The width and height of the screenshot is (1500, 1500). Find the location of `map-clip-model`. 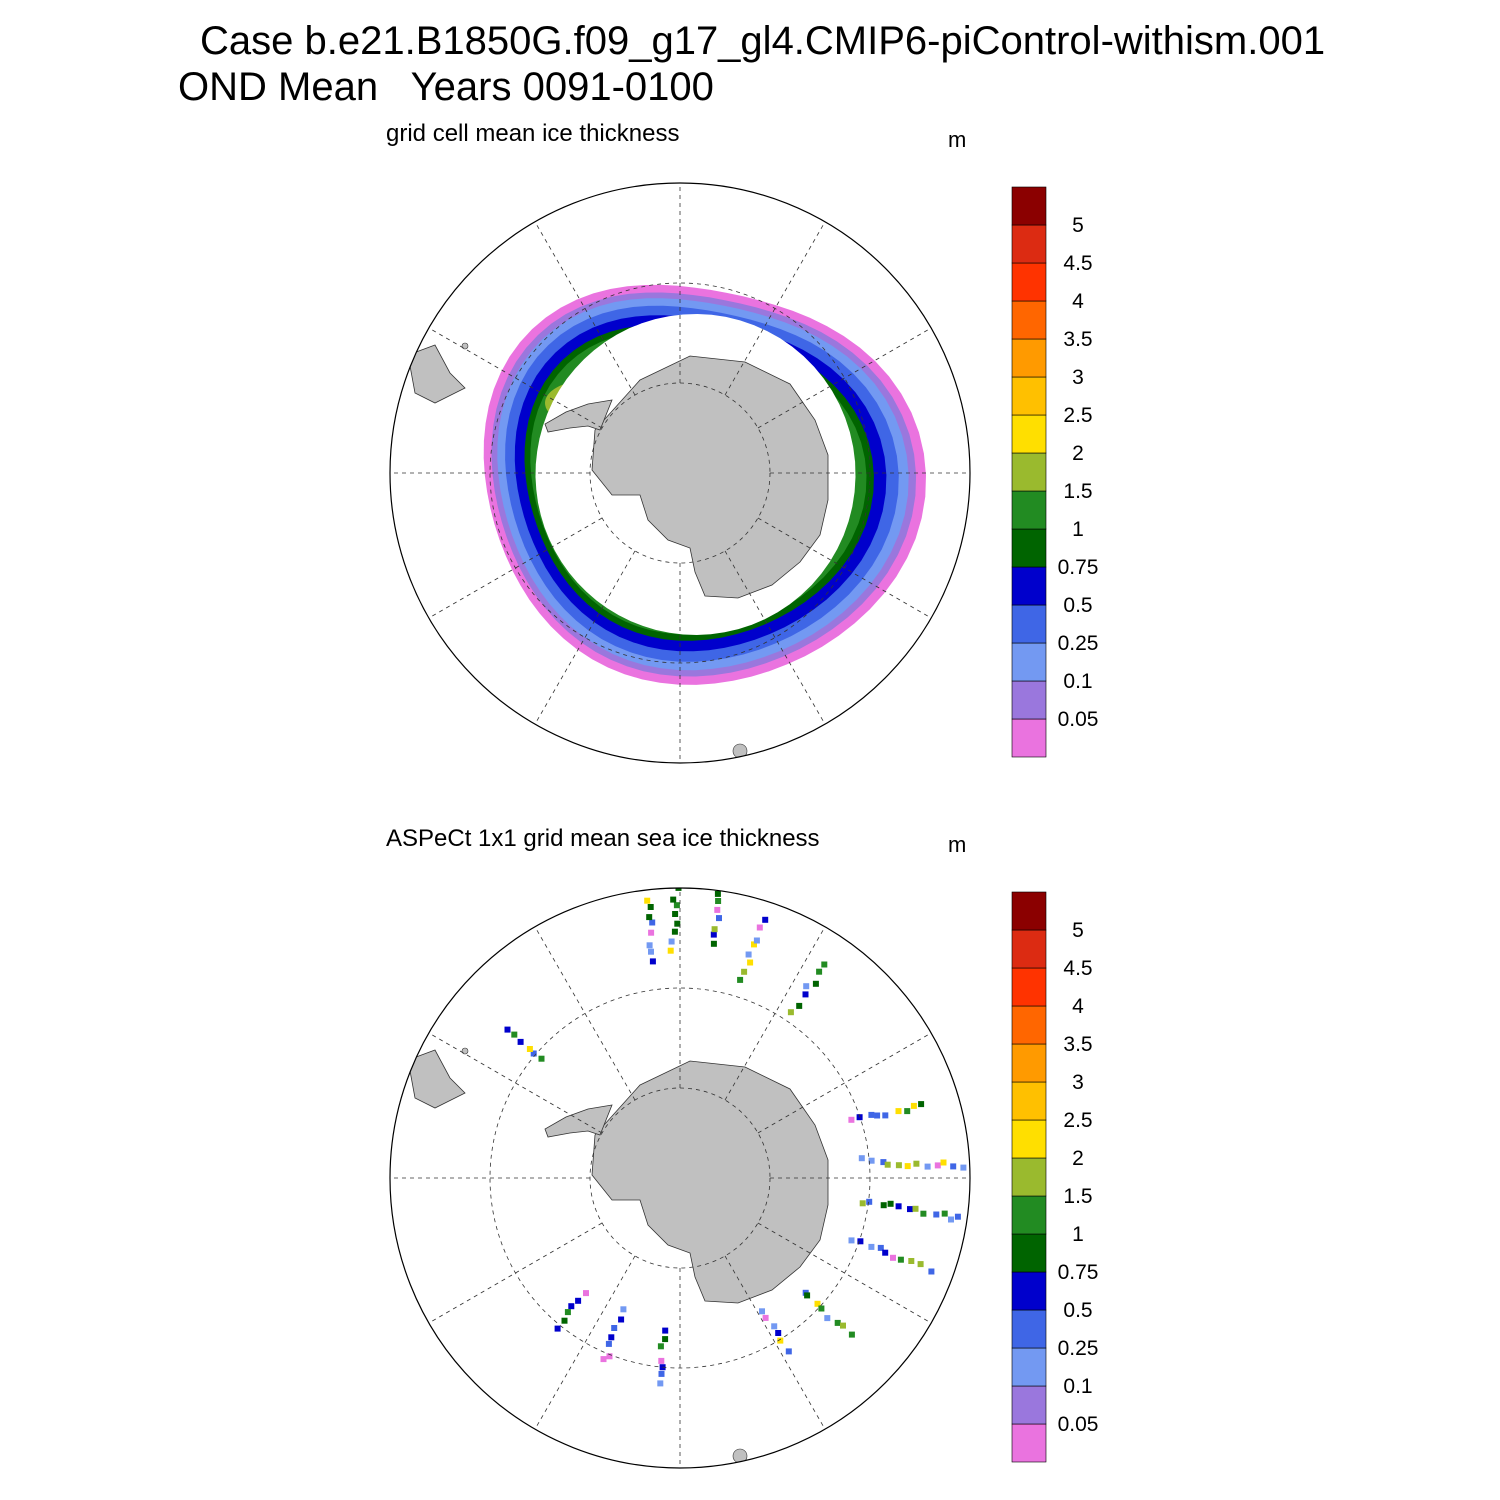

map-clip-model is located at coordinates (666, 521).